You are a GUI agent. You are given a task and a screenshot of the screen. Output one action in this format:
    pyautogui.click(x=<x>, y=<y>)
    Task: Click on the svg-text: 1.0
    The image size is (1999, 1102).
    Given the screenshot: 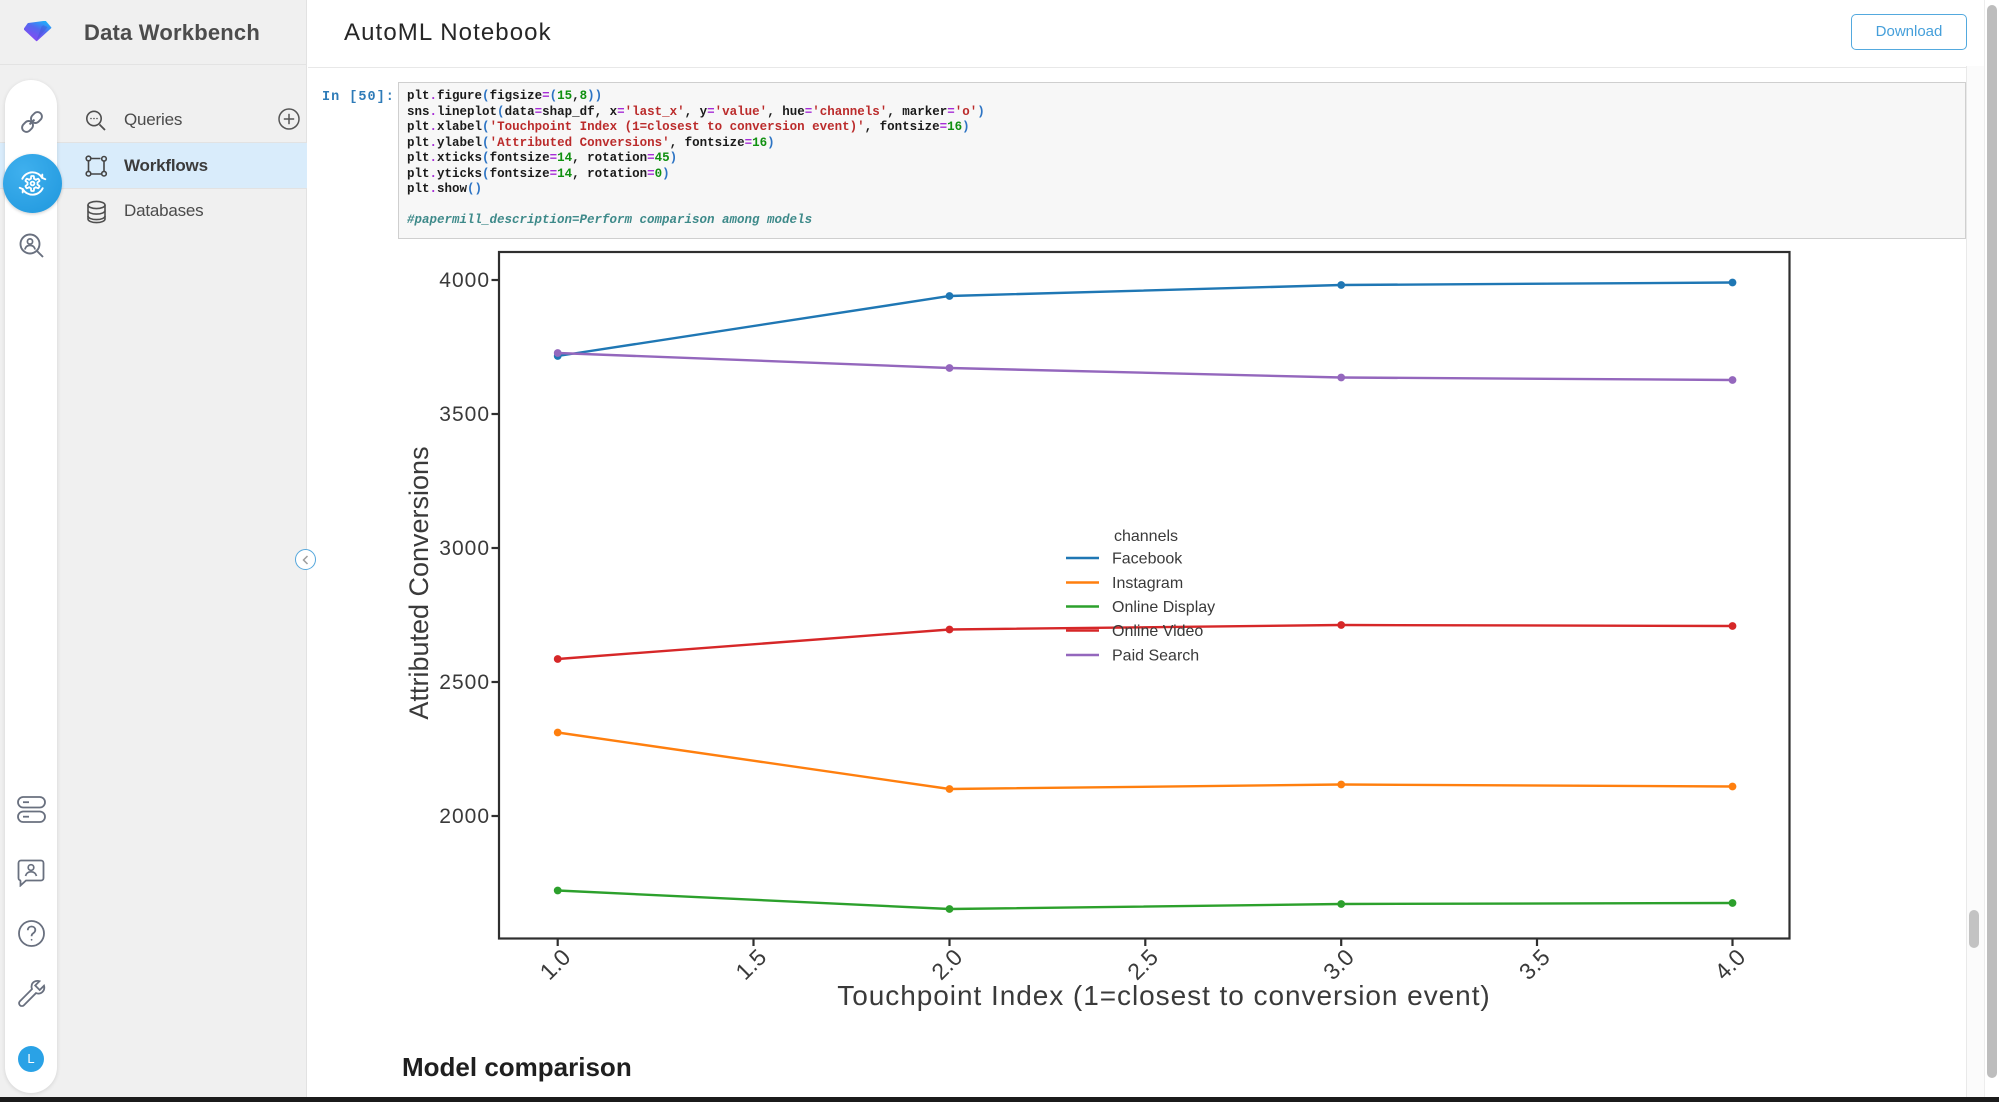 What is the action you would take?
    pyautogui.click(x=554, y=964)
    